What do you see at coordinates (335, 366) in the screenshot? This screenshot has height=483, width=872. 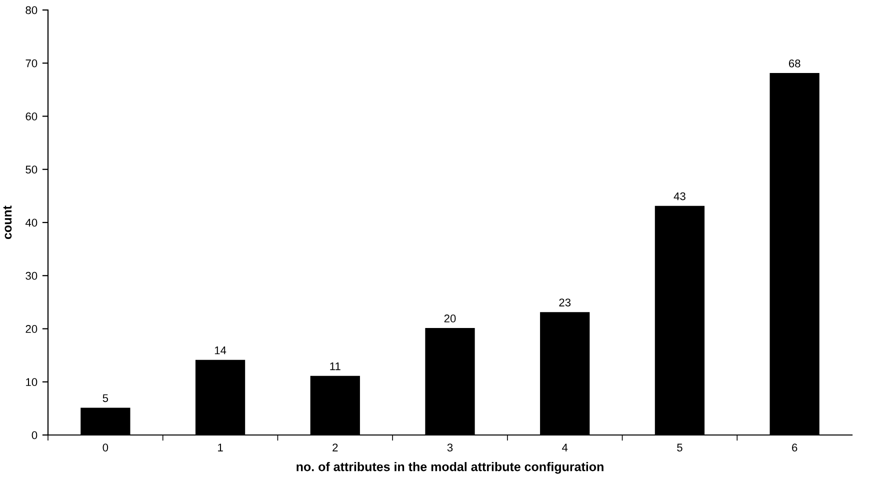 I see `data-label: 11` at bounding box center [335, 366].